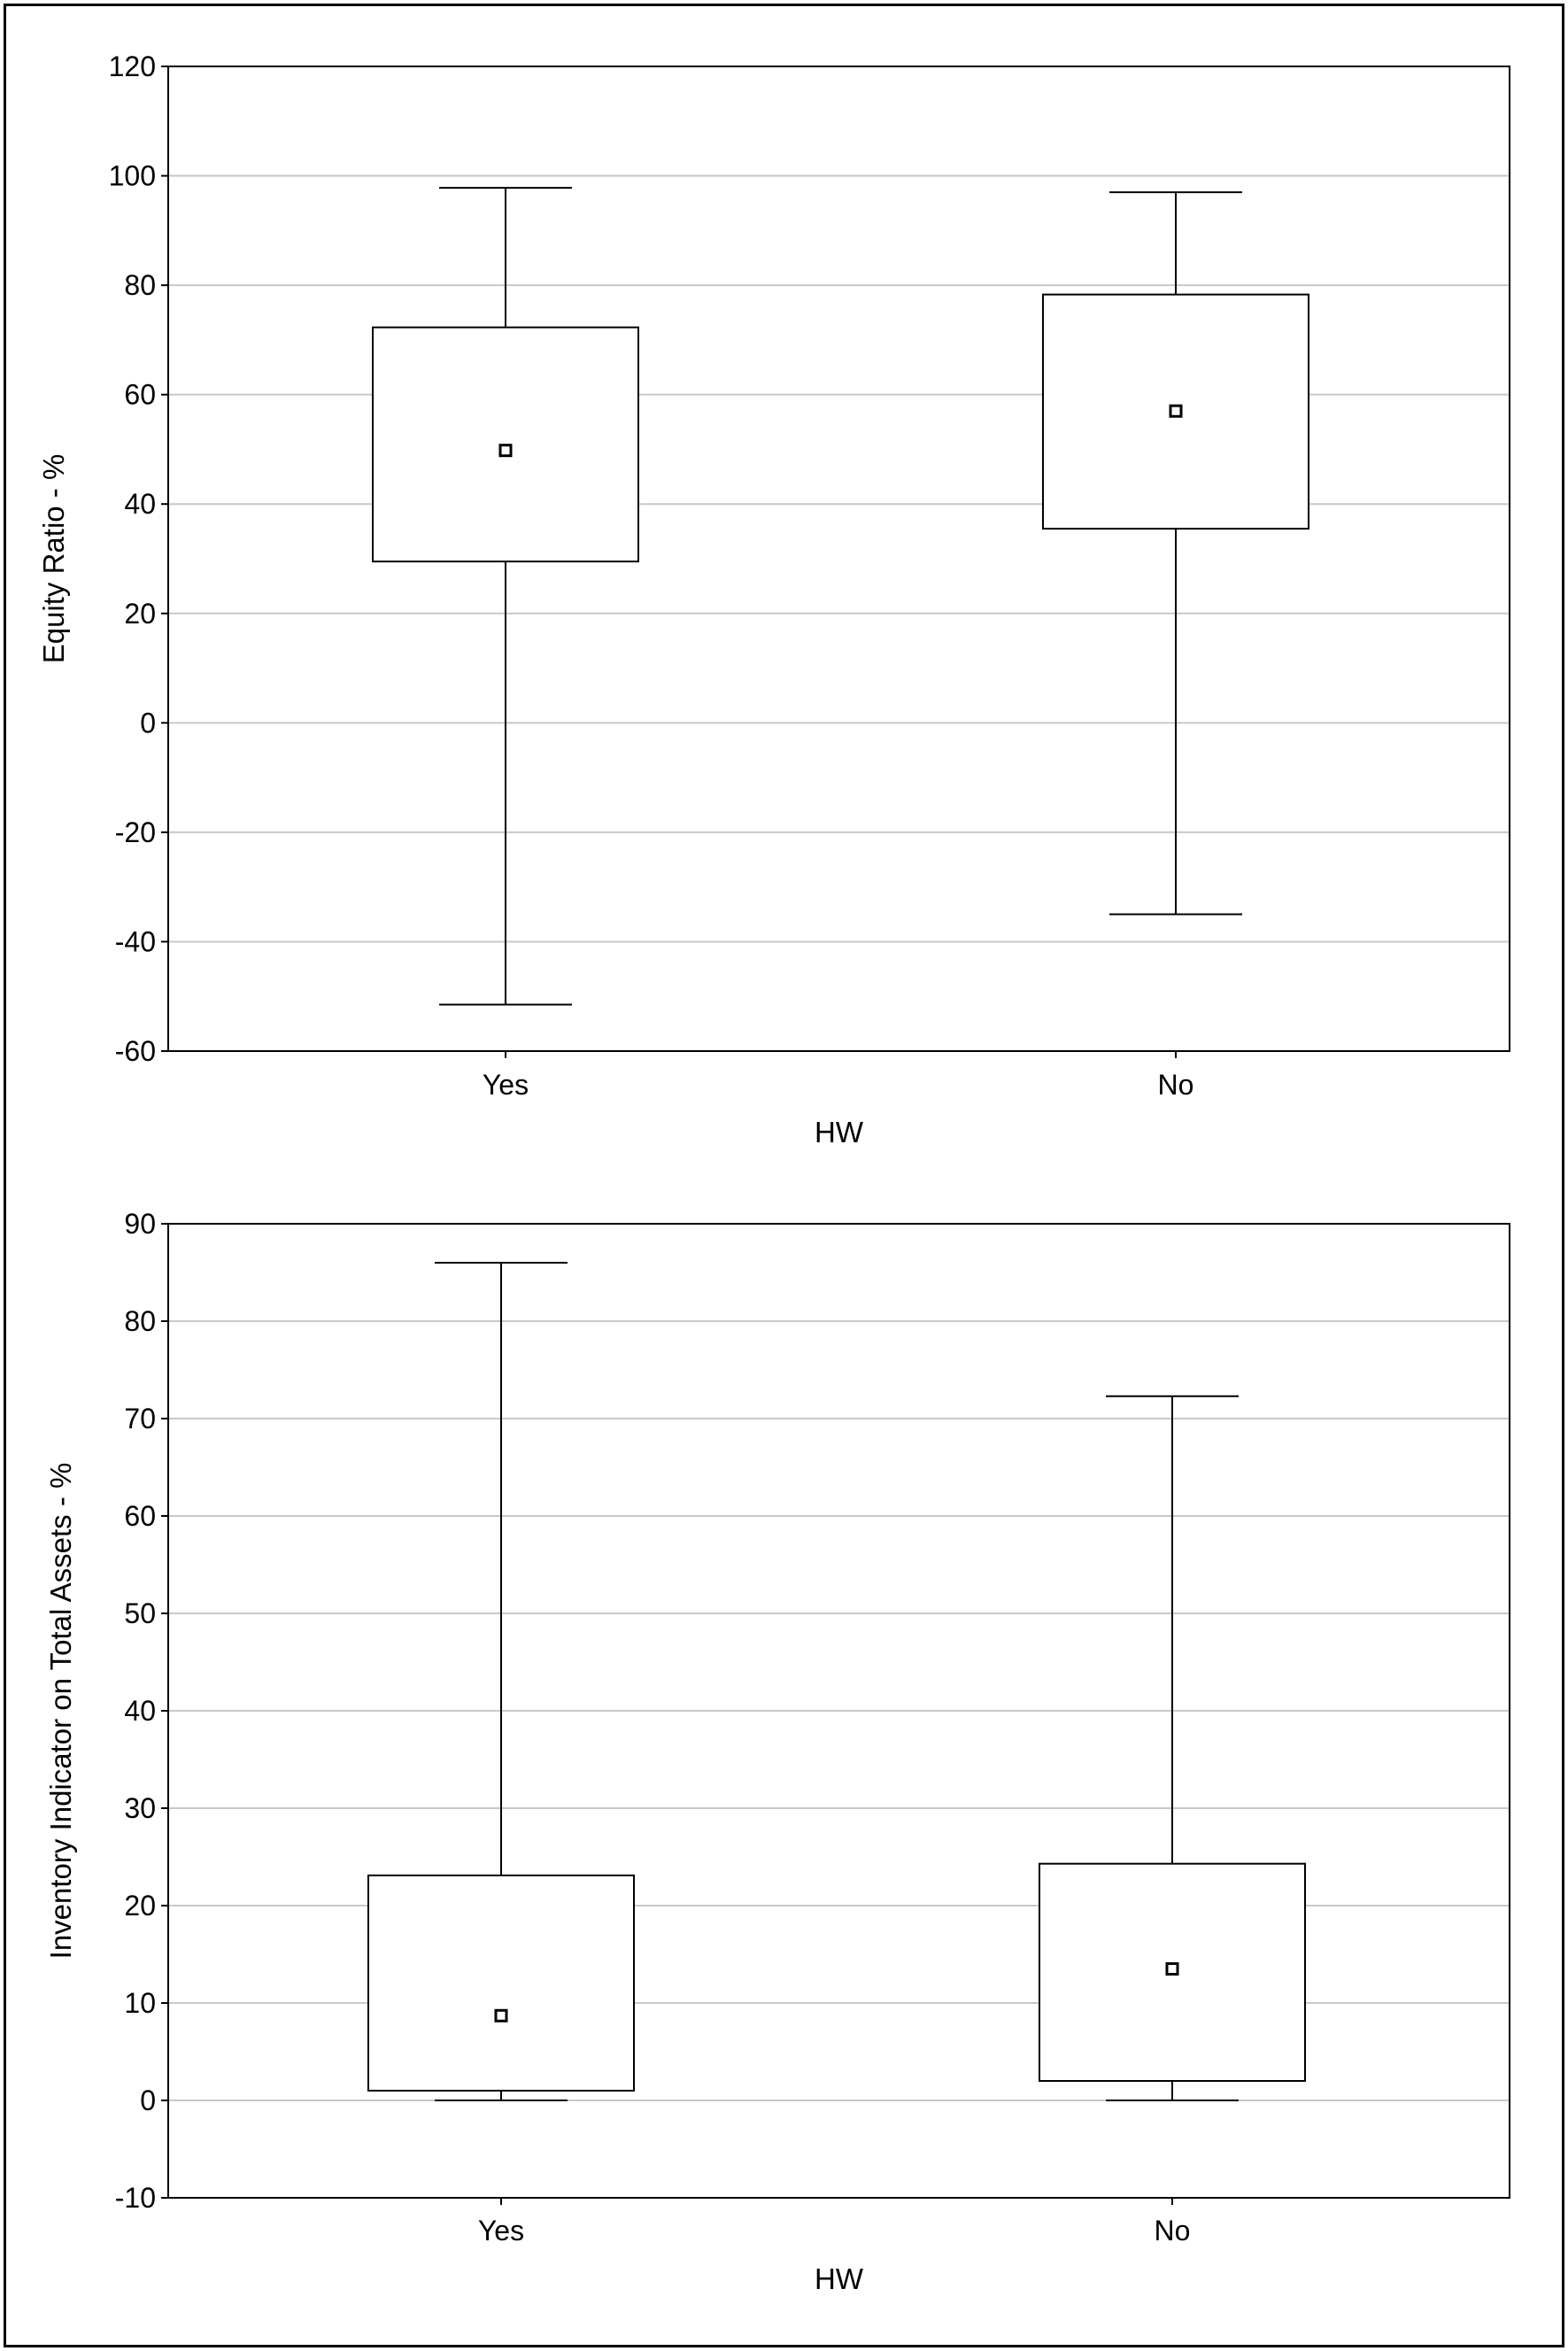  Describe the element at coordinates (135, 832) in the screenshot. I see `y-tick-label: -20` at that location.